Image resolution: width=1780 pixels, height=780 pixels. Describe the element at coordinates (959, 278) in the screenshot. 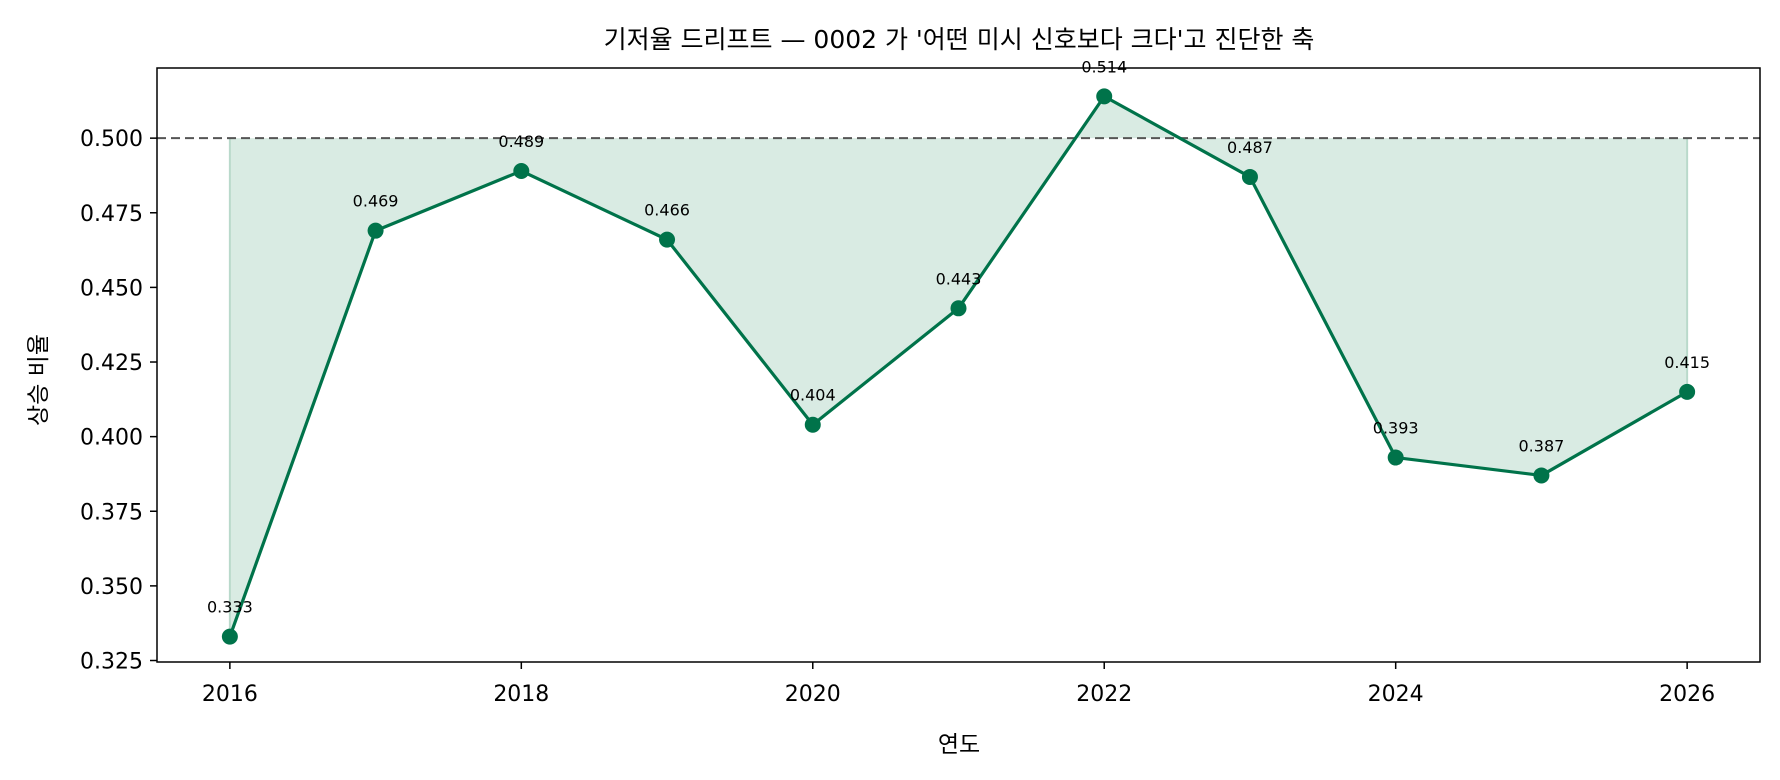

I see `data-label: 0.443` at that location.